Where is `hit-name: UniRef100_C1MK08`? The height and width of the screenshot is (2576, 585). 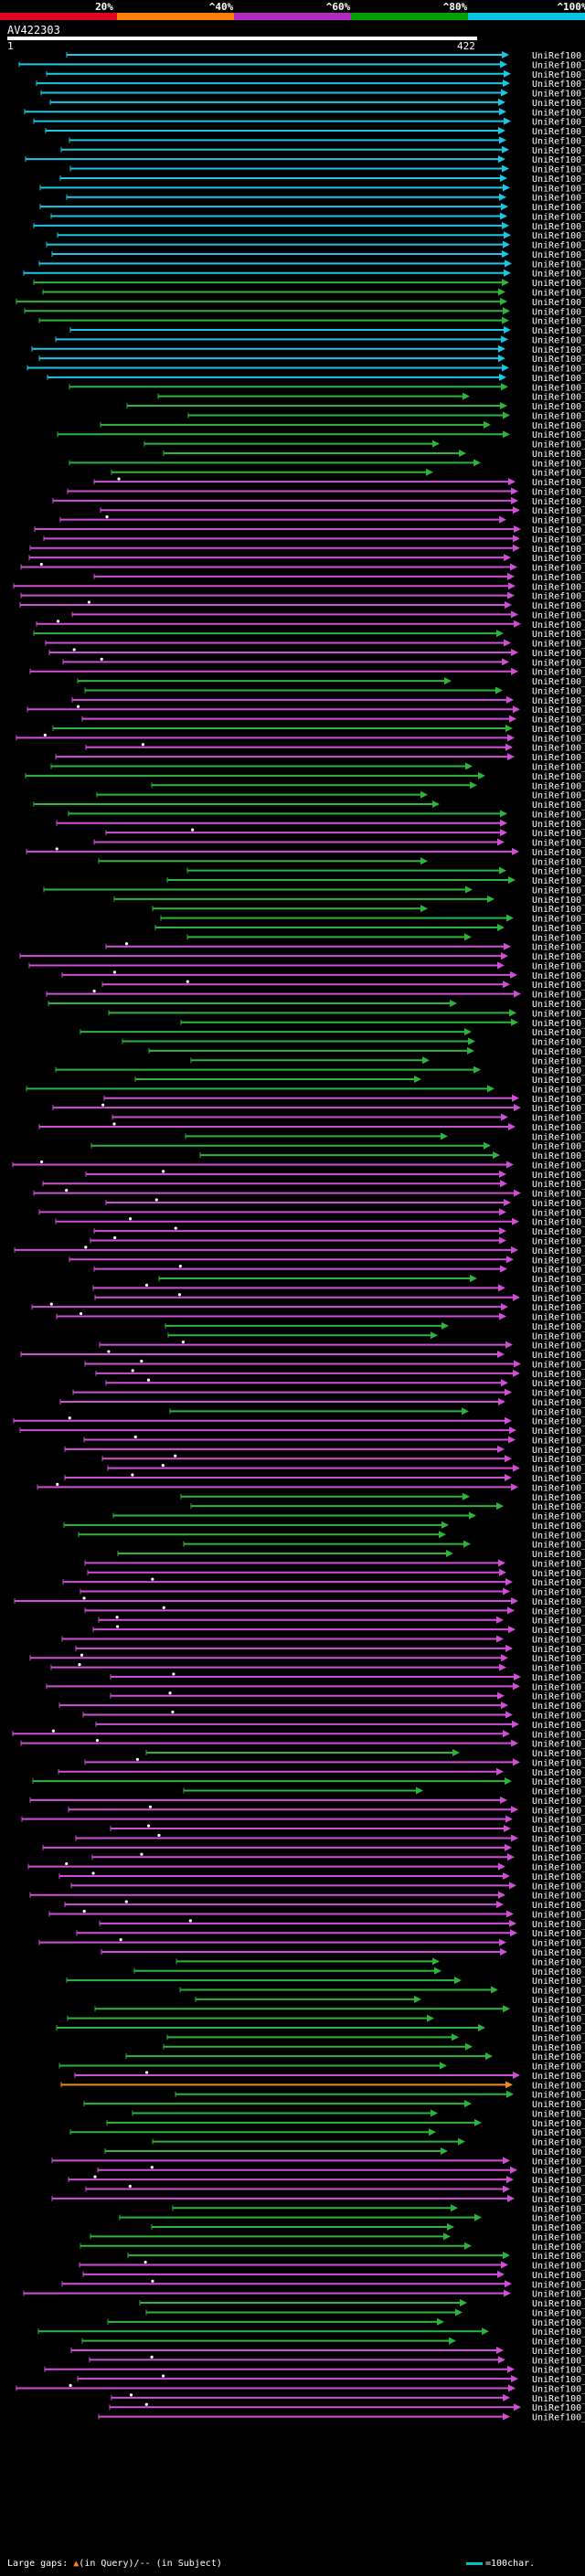
hit-name: UniRef100_C1MK08 is located at coordinates (559, 1678).